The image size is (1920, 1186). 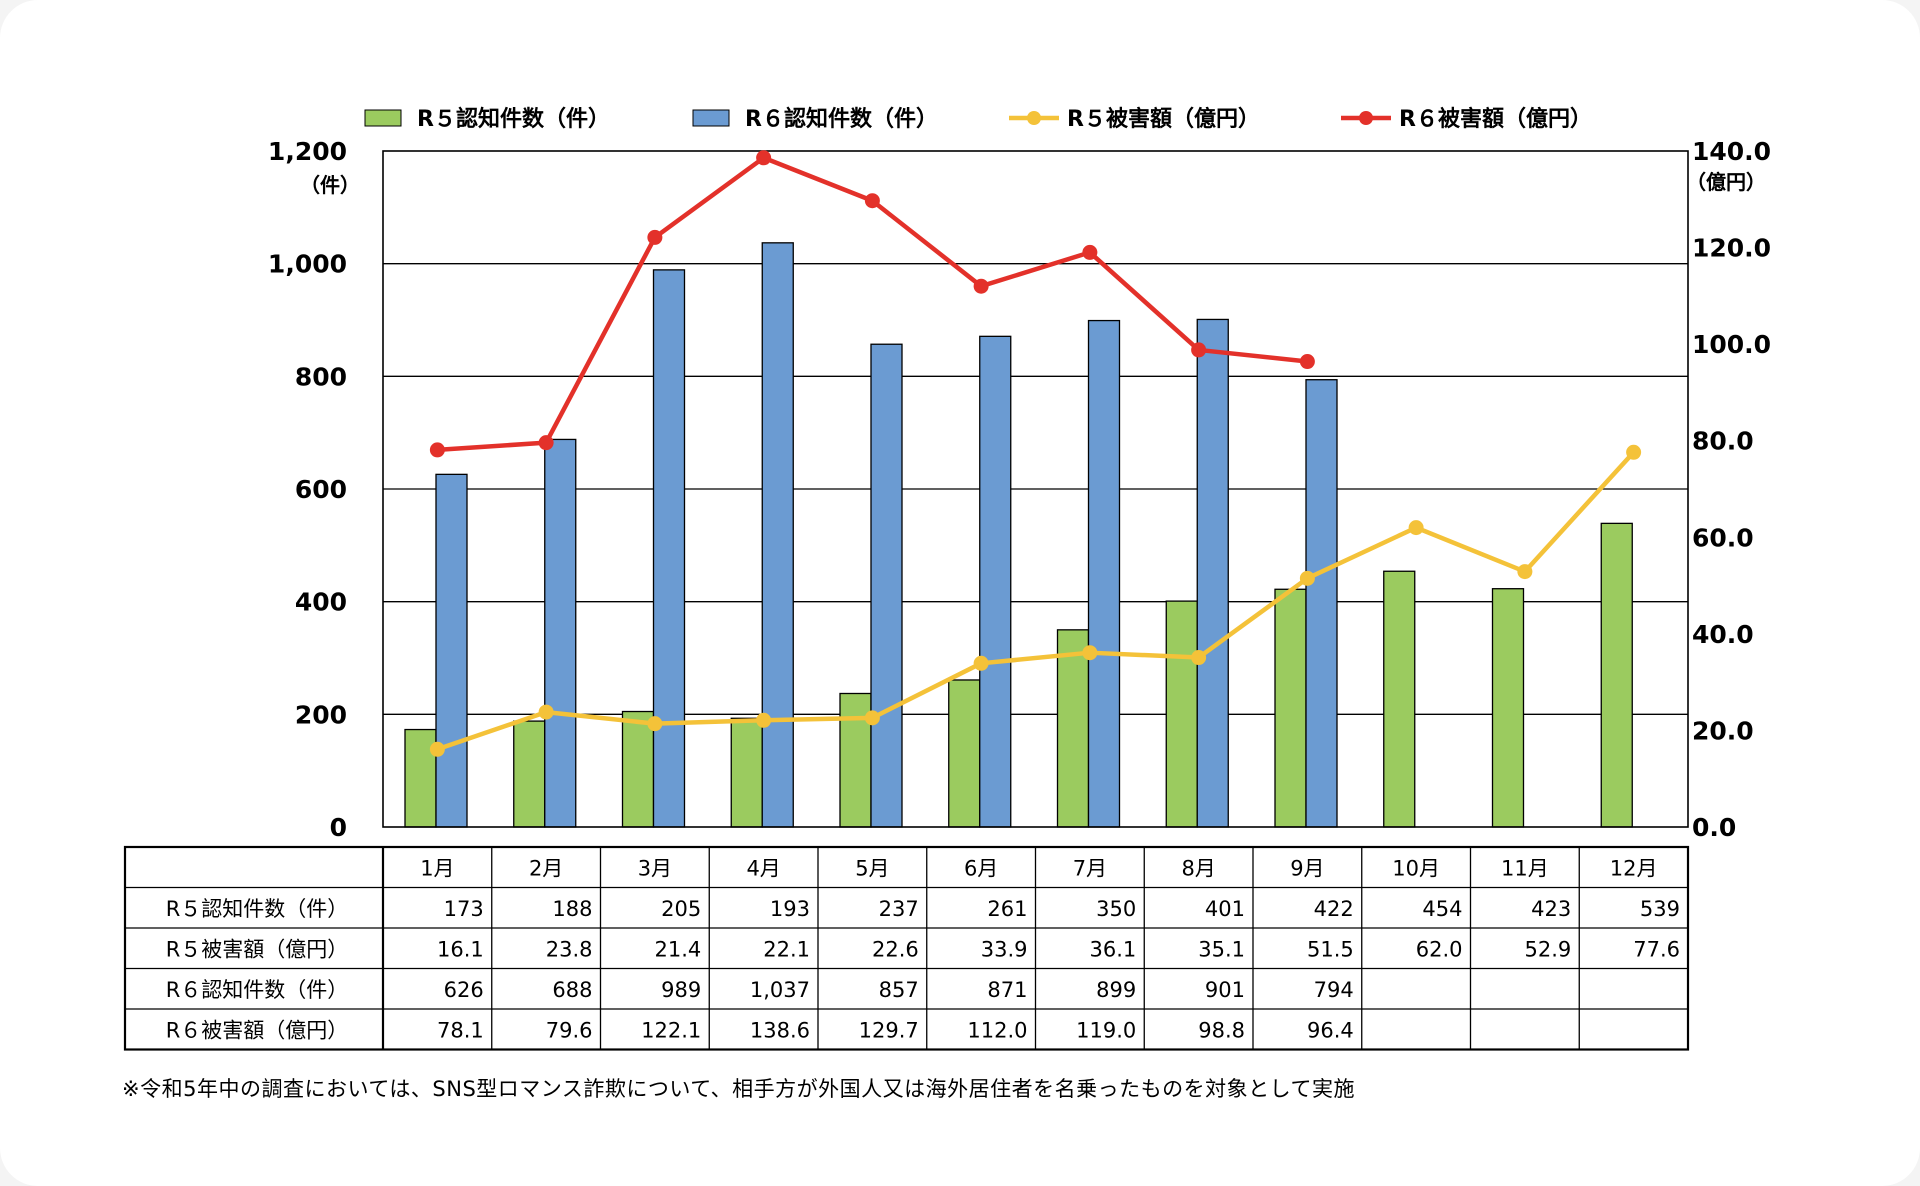 What do you see at coordinates (1723, 441) in the screenshot?
I see `y-right-tick-label: 80.0` at bounding box center [1723, 441].